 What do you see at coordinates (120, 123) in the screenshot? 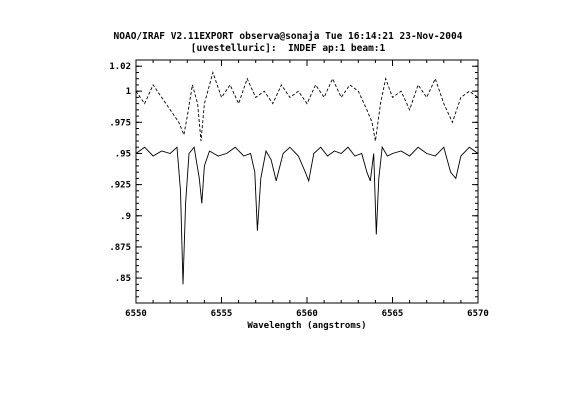
I see `y-tick-label: .975` at bounding box center [120, 123].